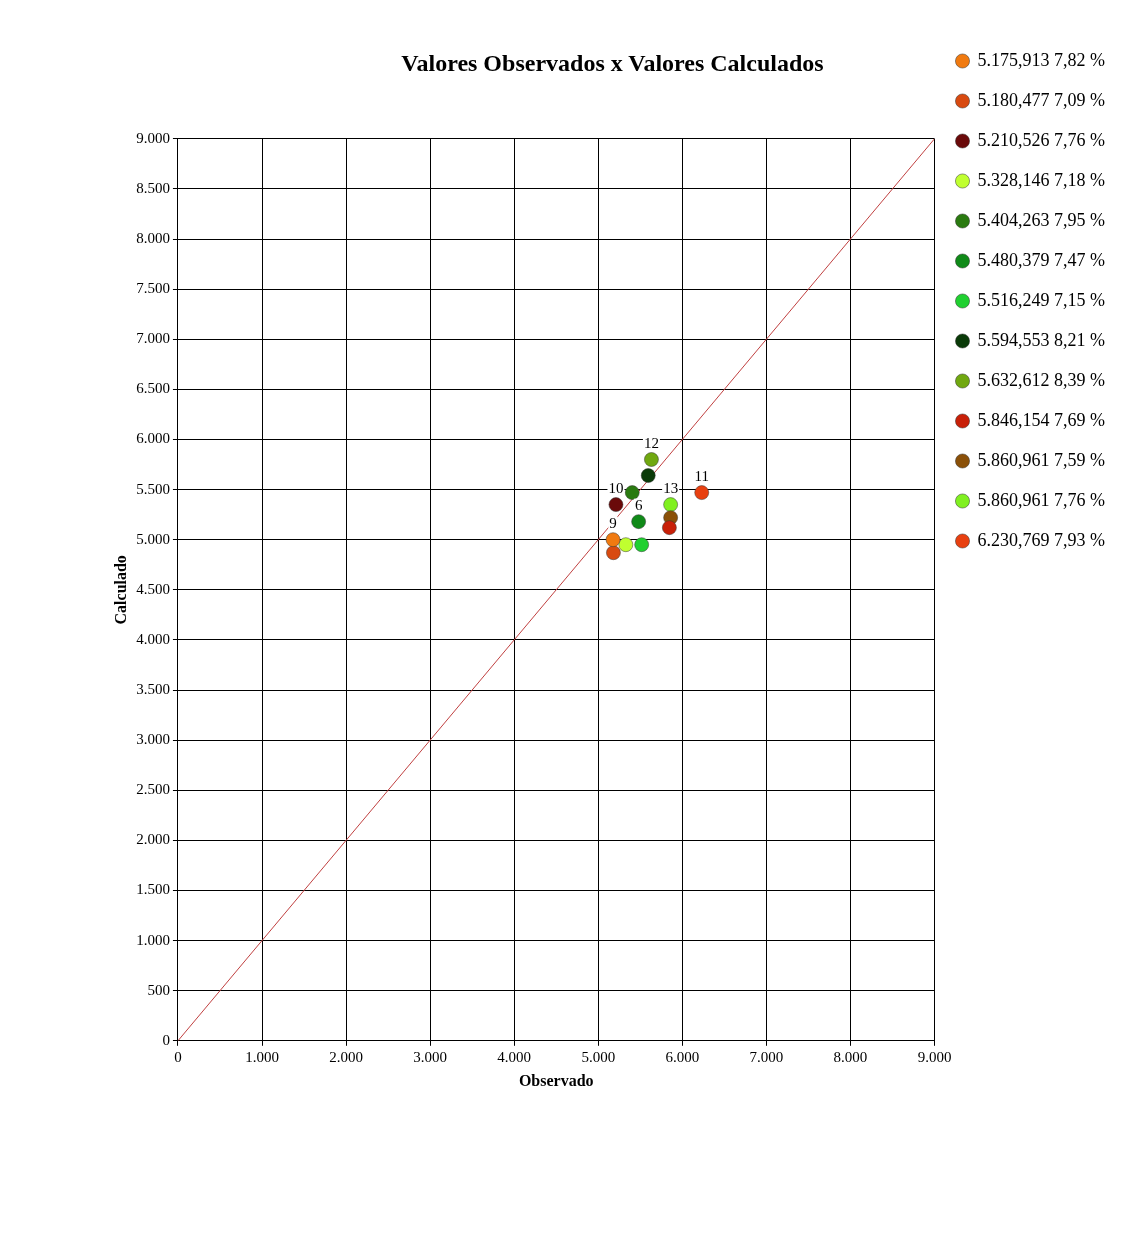 Image resolution: width=1135 pixels, height=1233 pixels. I want to click on legend-label: 5.860,961 7,59 %, so click(1041, 459).